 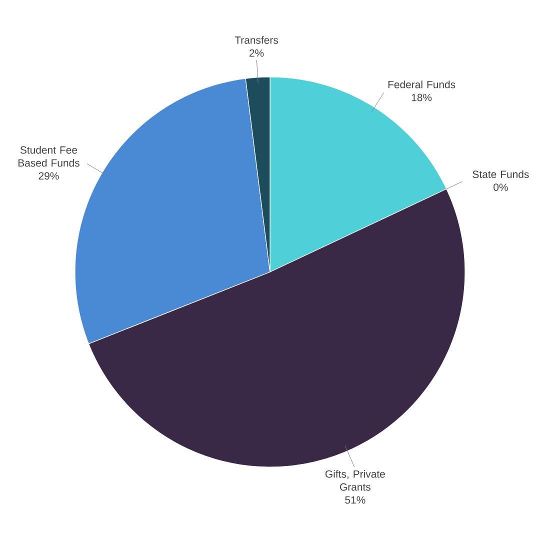 I want to click on data-label: 29%, so click(x=48, y=176).